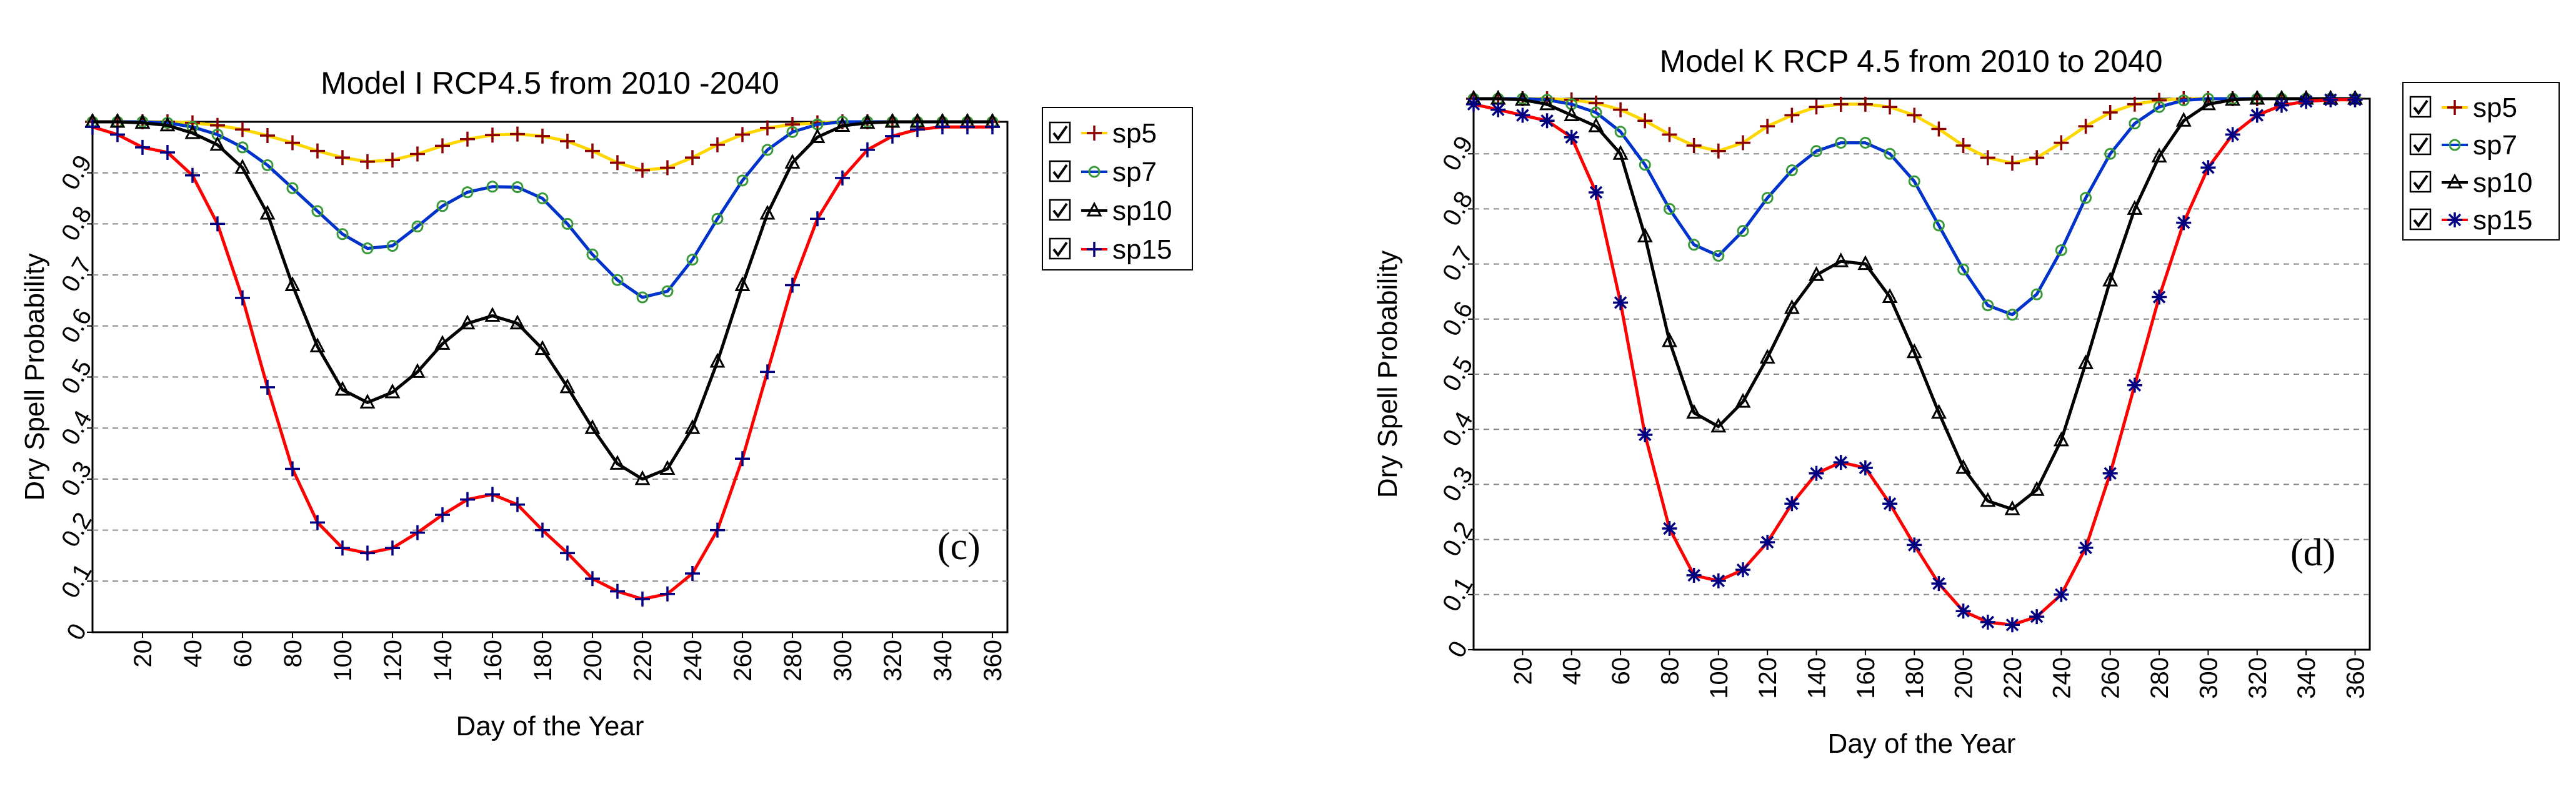  What do you see at coordinates (1621, 671) in the screenshot?
I see `x-tick-label: 60` at bounding box center [1621, 671].